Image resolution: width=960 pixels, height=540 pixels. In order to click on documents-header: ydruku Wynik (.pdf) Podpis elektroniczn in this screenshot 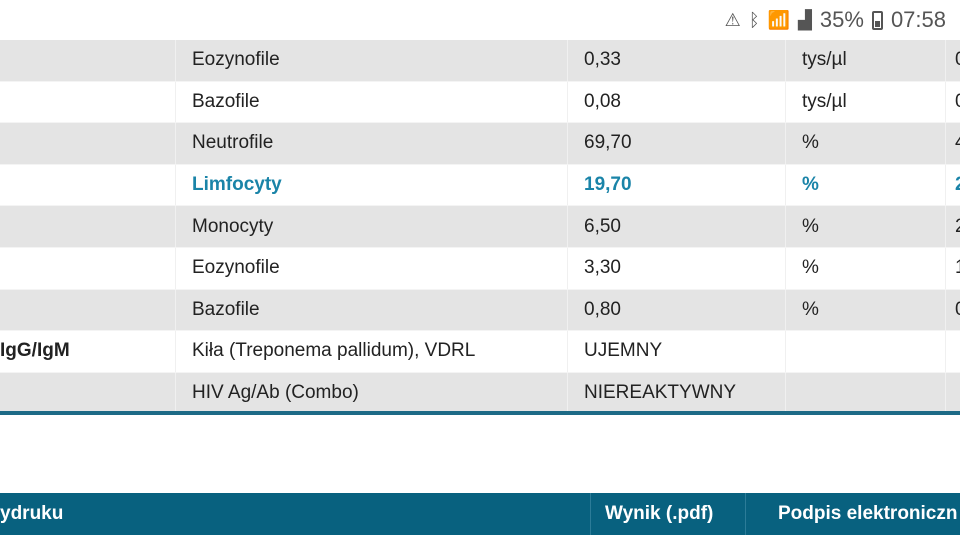, I will do `click(480, 514)`.